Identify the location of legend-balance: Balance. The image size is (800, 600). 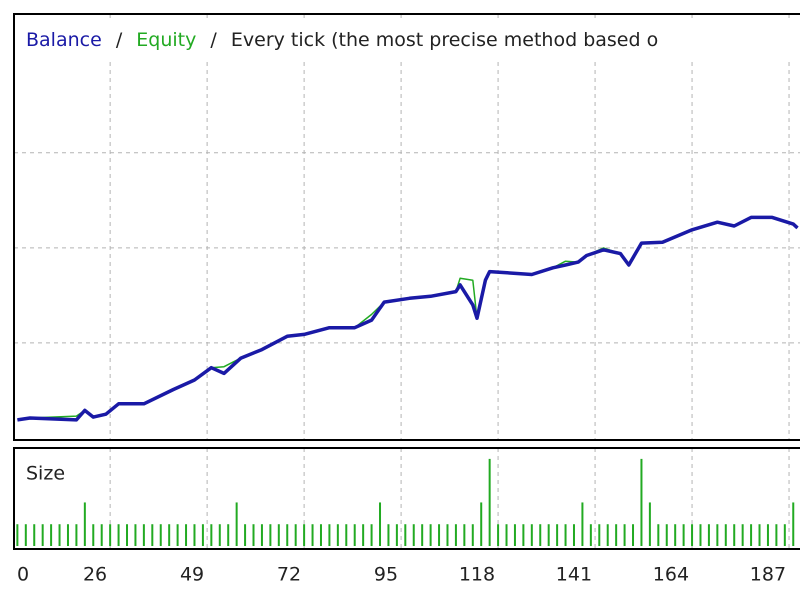
(64, 40).